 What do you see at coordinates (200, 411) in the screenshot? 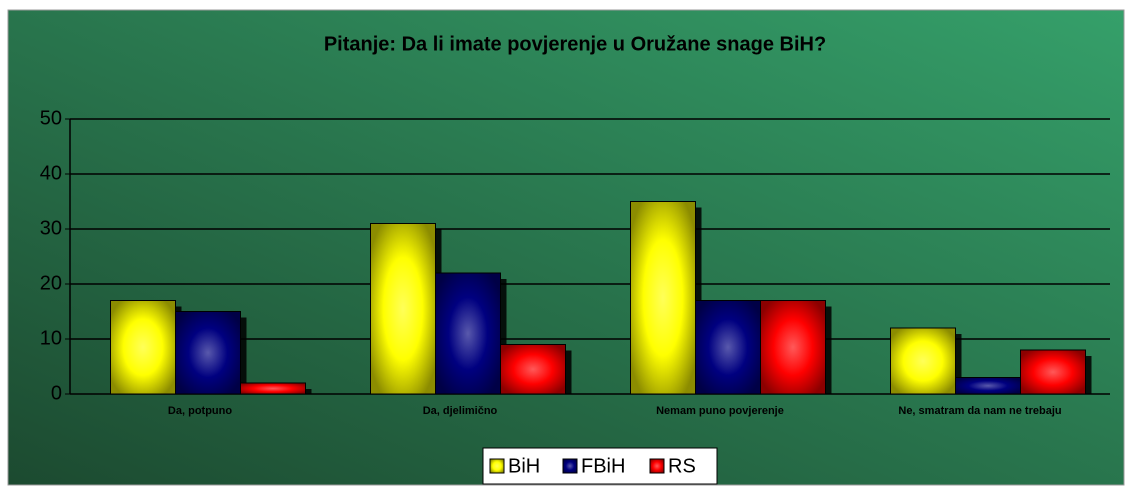
I see `x-tick-label: Da, potpuno` at bounding box center [200, 411].